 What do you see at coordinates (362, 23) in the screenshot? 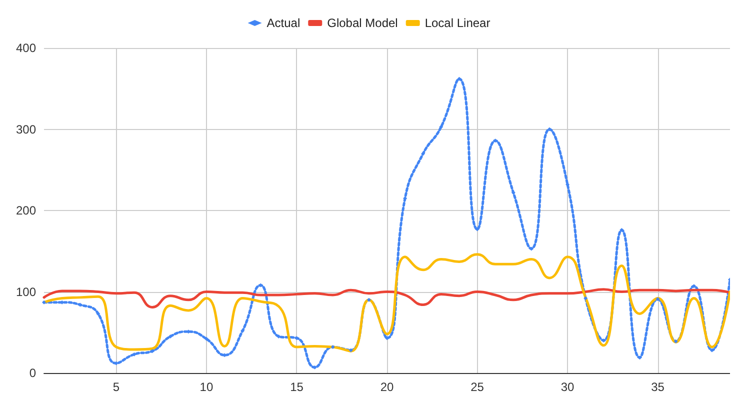
I see `legend-label: Global Model` at bounding box center [362, 23].